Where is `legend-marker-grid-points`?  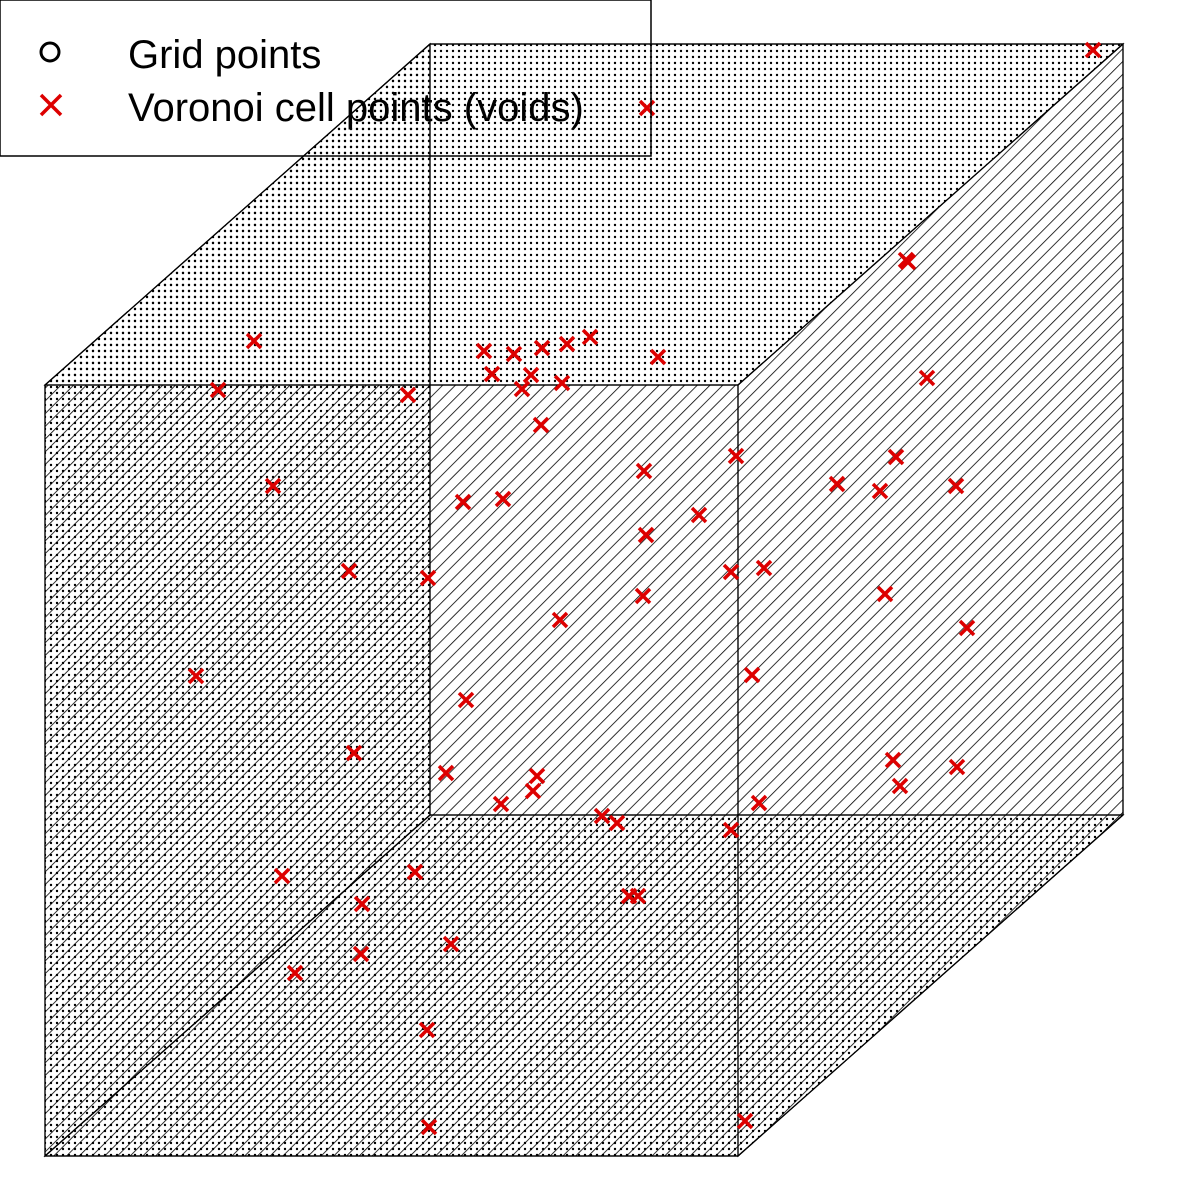
legend-marker-grid-points is located at coordinates (50, 52).